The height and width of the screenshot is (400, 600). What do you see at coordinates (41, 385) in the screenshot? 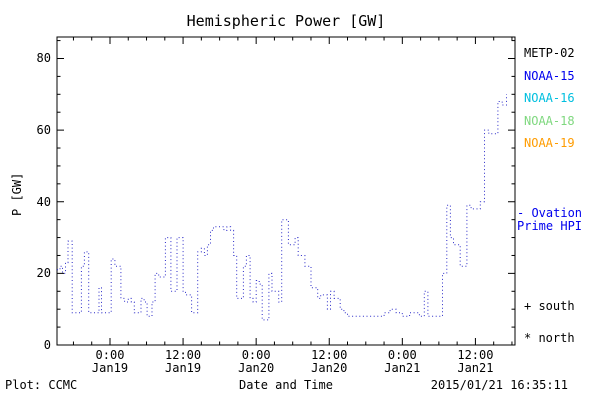
I see `plot-credit: Plot: CCMC` at bounding box center [41, 385].